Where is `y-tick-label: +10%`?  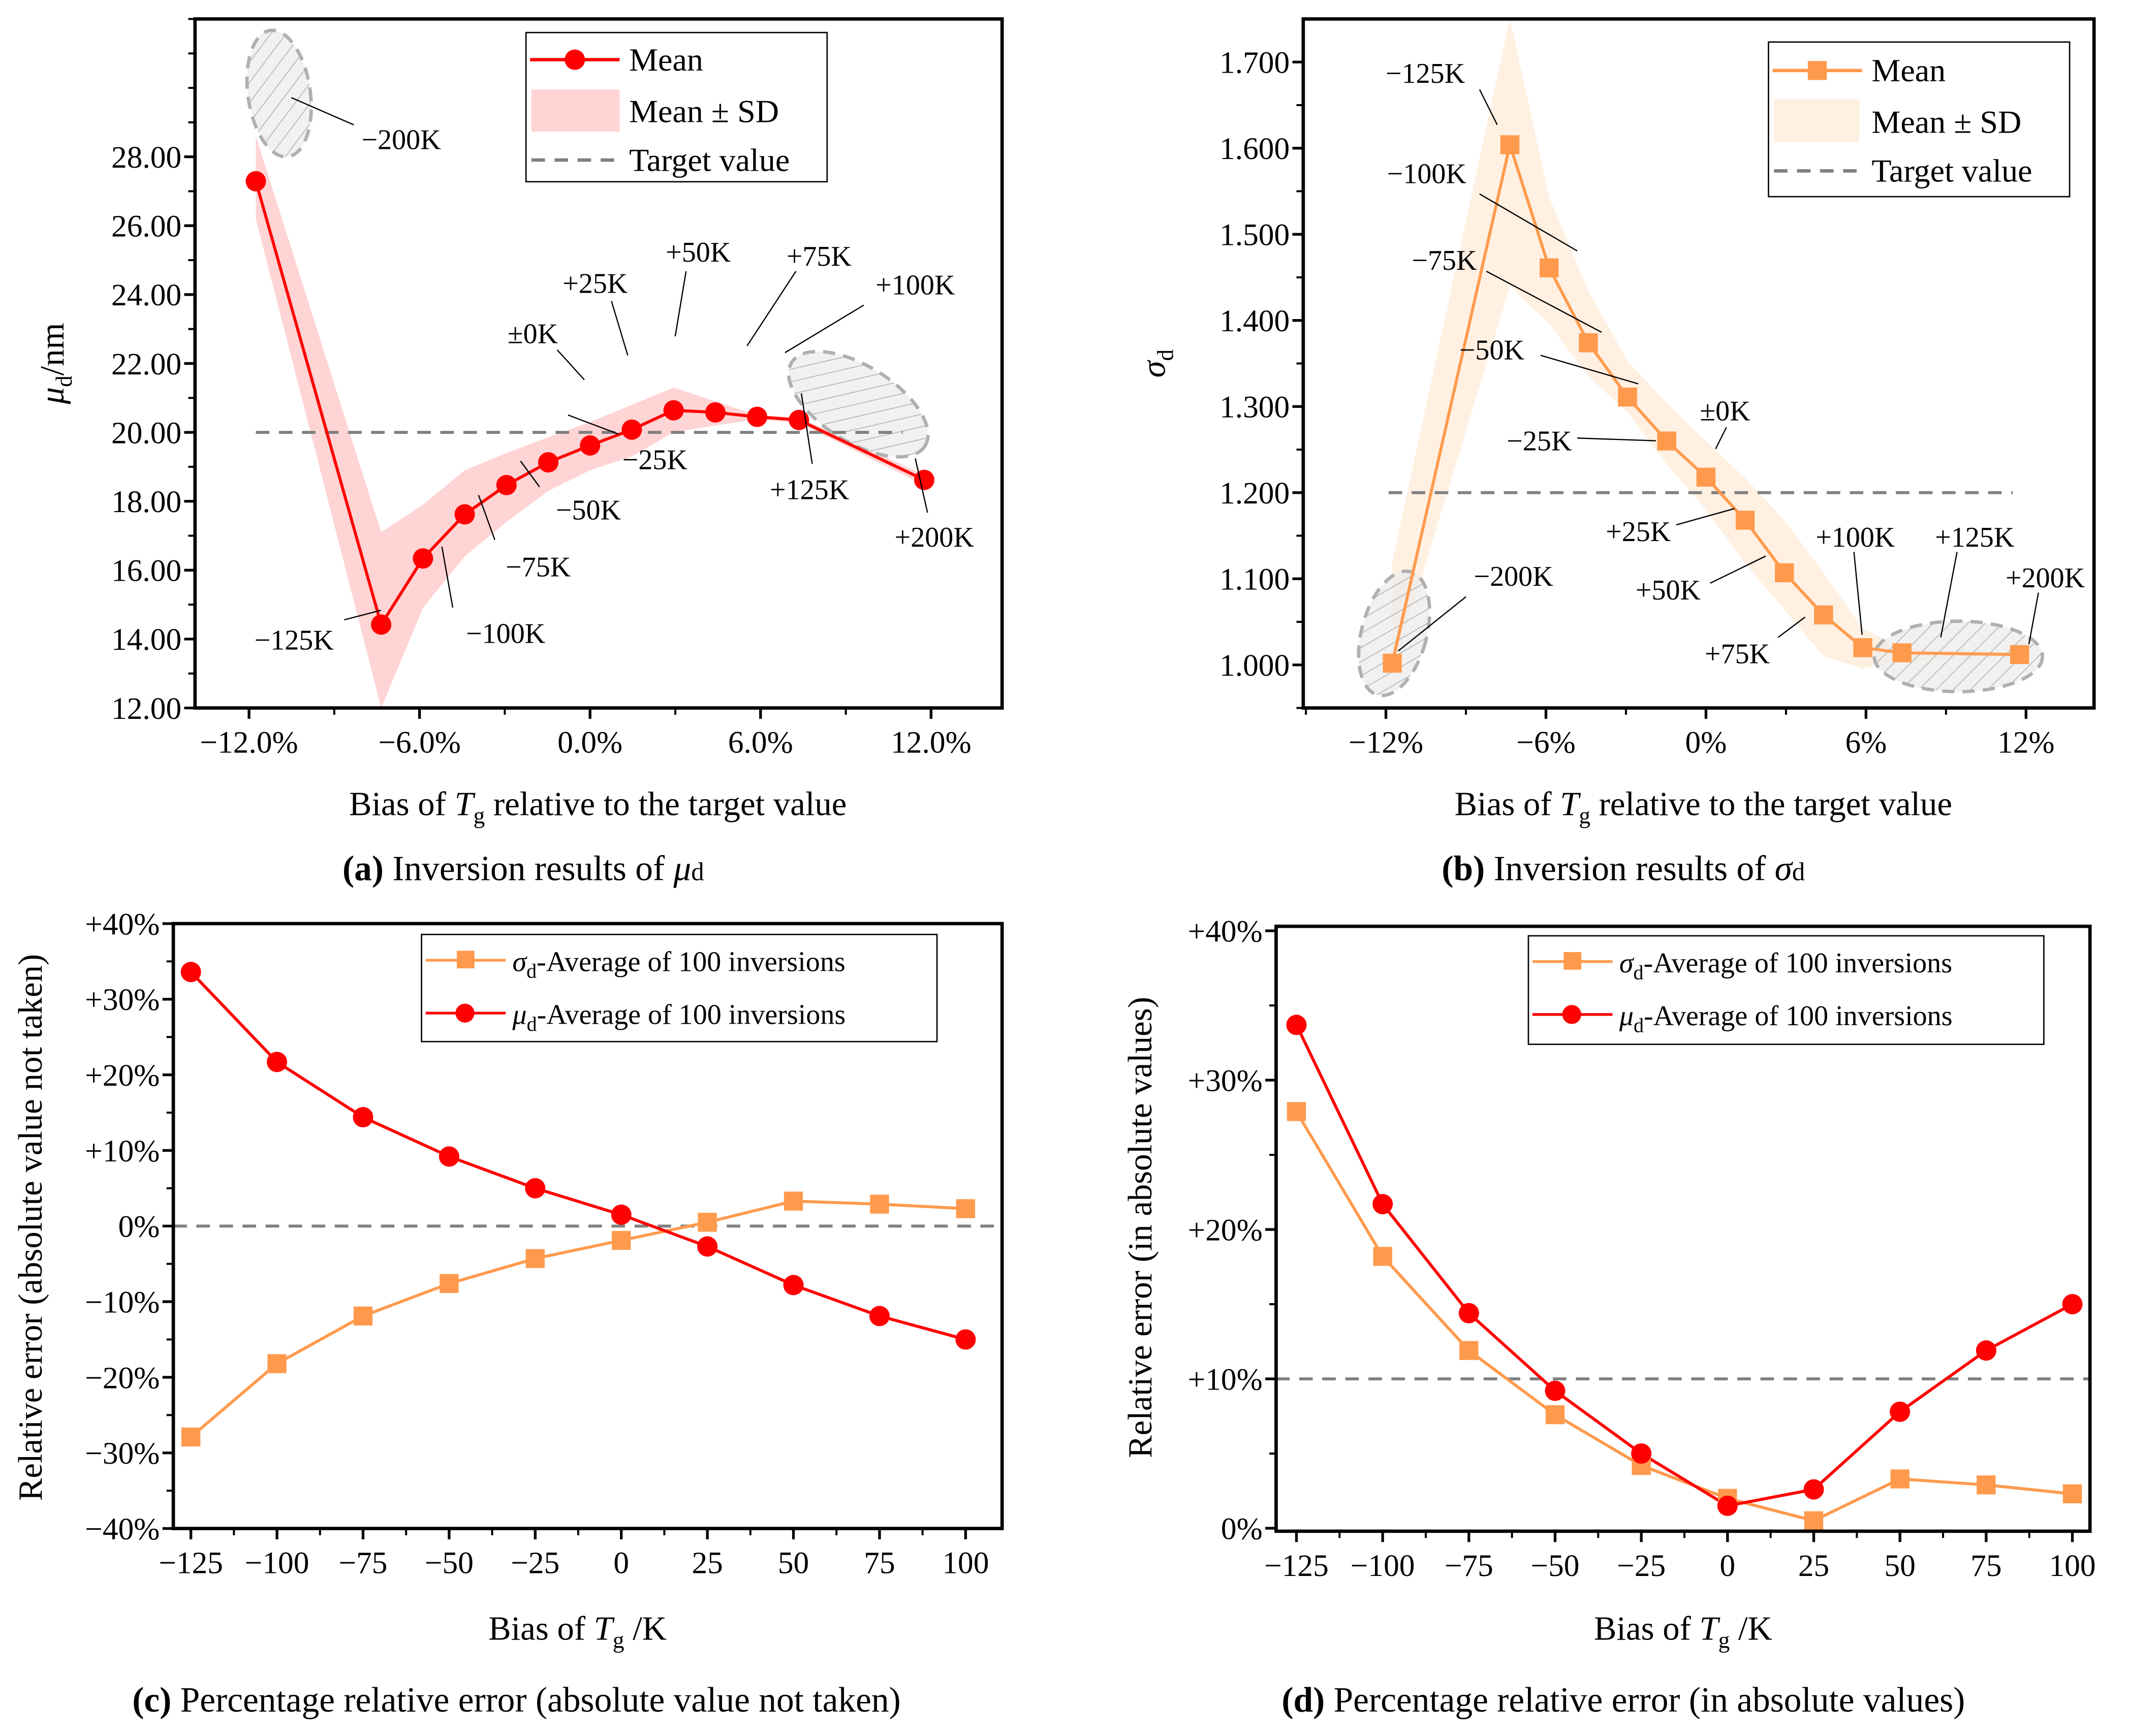 y-tick-label: +10% is located at coordinates (122, 1151).